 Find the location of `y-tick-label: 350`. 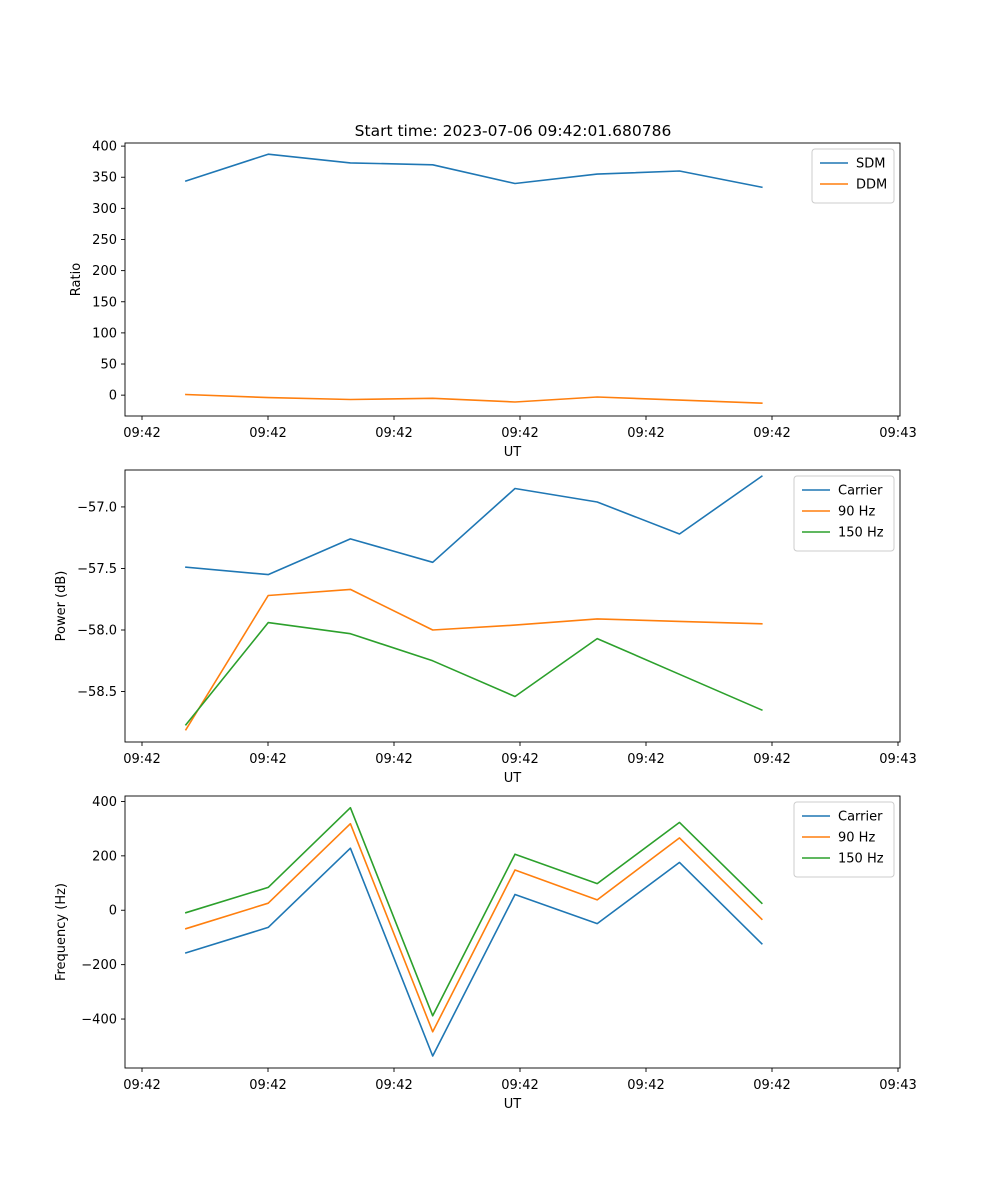

y-tick-label: 350 is located at coordinates (104, 178).